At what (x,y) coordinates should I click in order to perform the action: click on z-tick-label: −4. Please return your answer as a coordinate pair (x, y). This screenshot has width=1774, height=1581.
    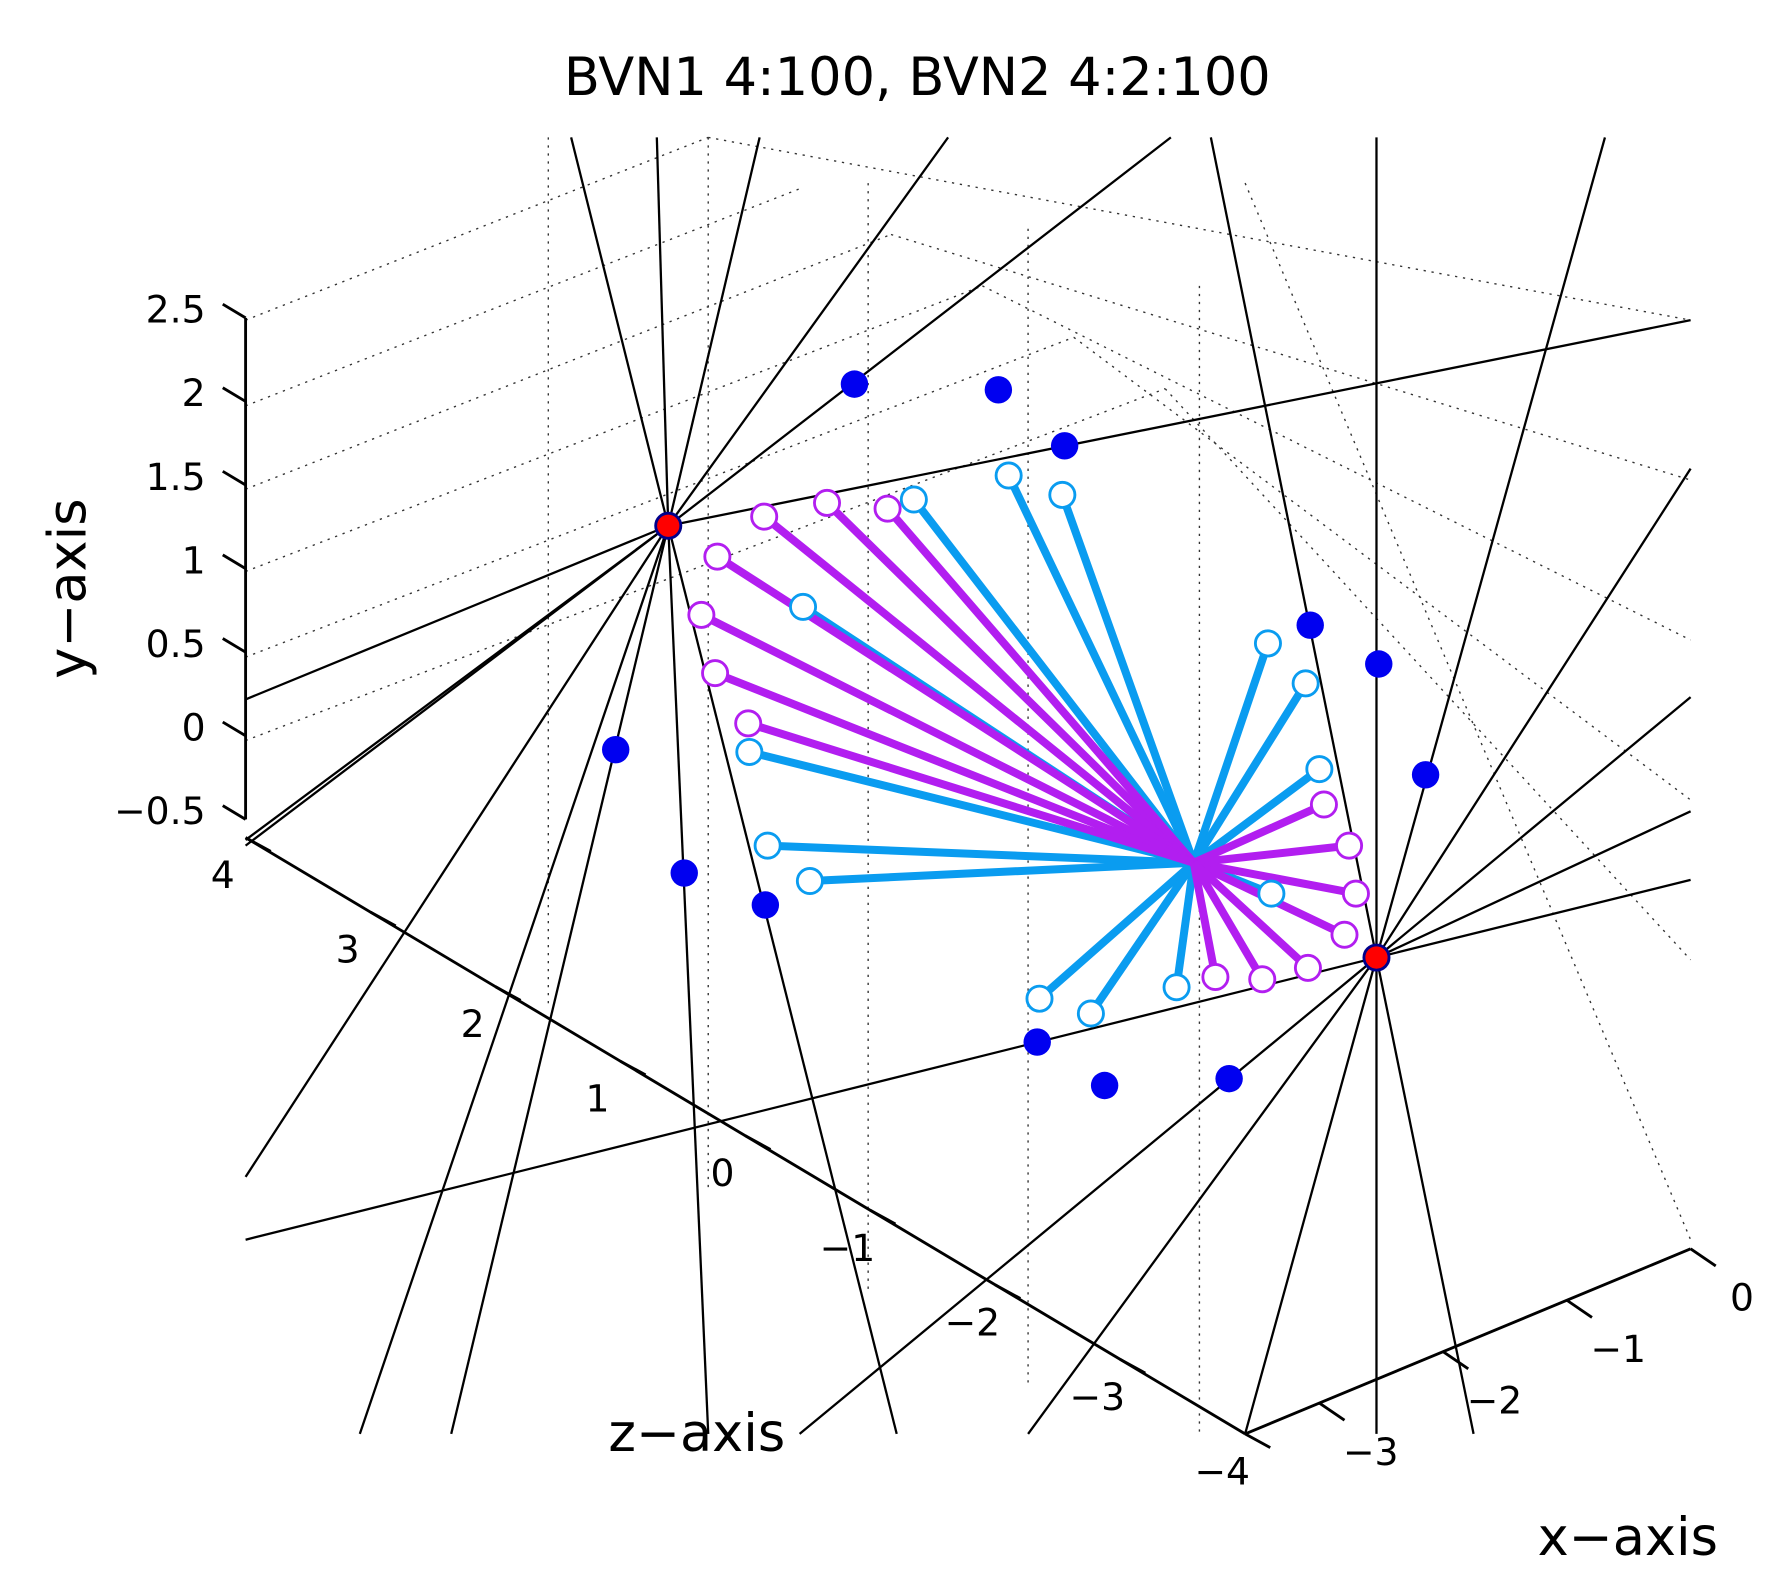
    Looking at the image, I should click on (1222, 1471).